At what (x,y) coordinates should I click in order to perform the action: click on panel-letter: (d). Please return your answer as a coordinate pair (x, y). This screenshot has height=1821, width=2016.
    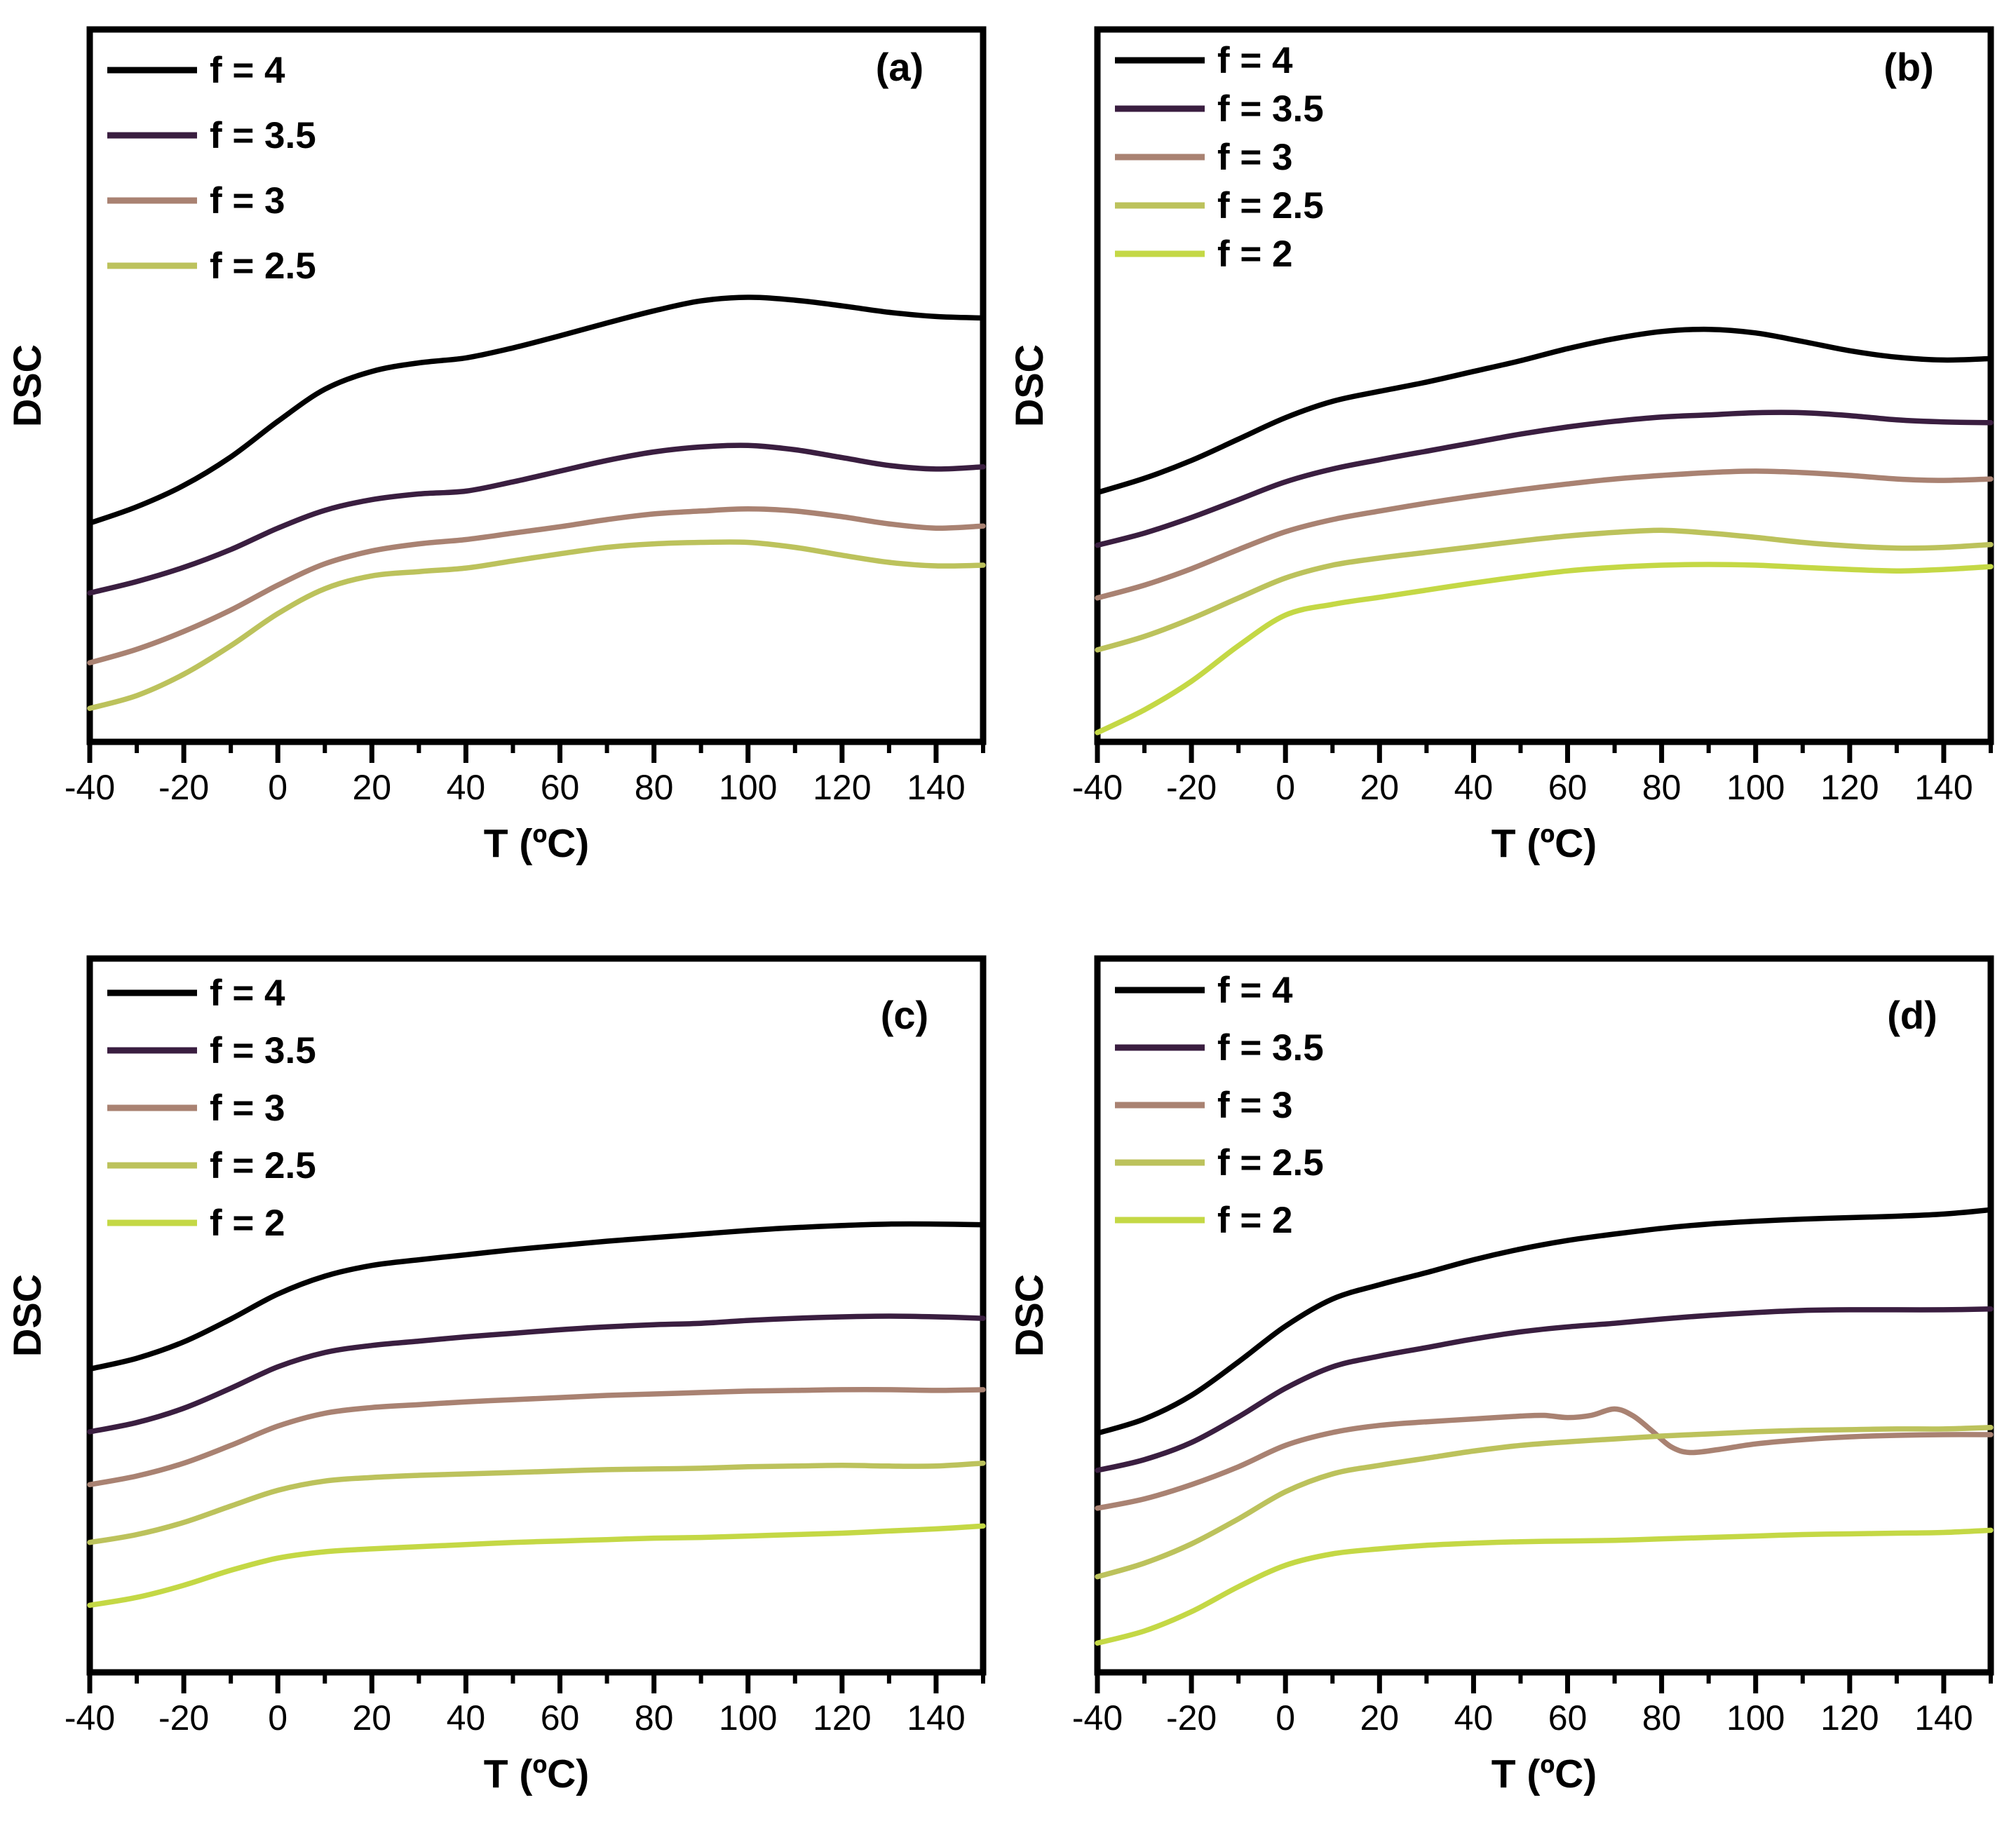
    Looking at the image, I should click on (1912, 1015).